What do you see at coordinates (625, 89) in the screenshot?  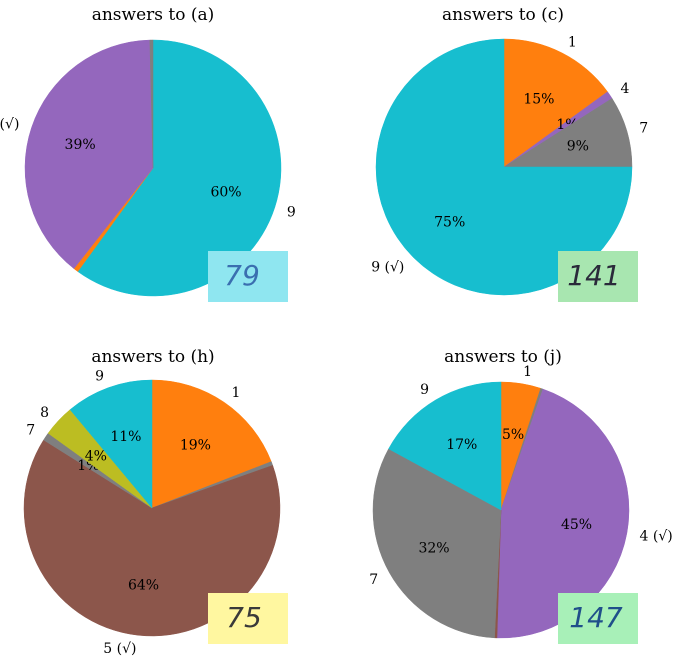 I see `slice-category-label: 4` at bounding box center [625, 89].